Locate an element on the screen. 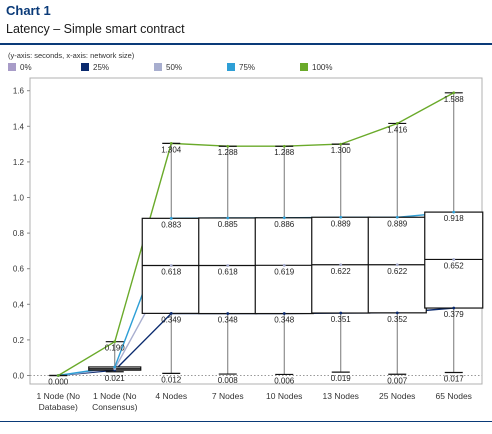  data-label-q1: 0.349 is located at coordinates (171, 319).